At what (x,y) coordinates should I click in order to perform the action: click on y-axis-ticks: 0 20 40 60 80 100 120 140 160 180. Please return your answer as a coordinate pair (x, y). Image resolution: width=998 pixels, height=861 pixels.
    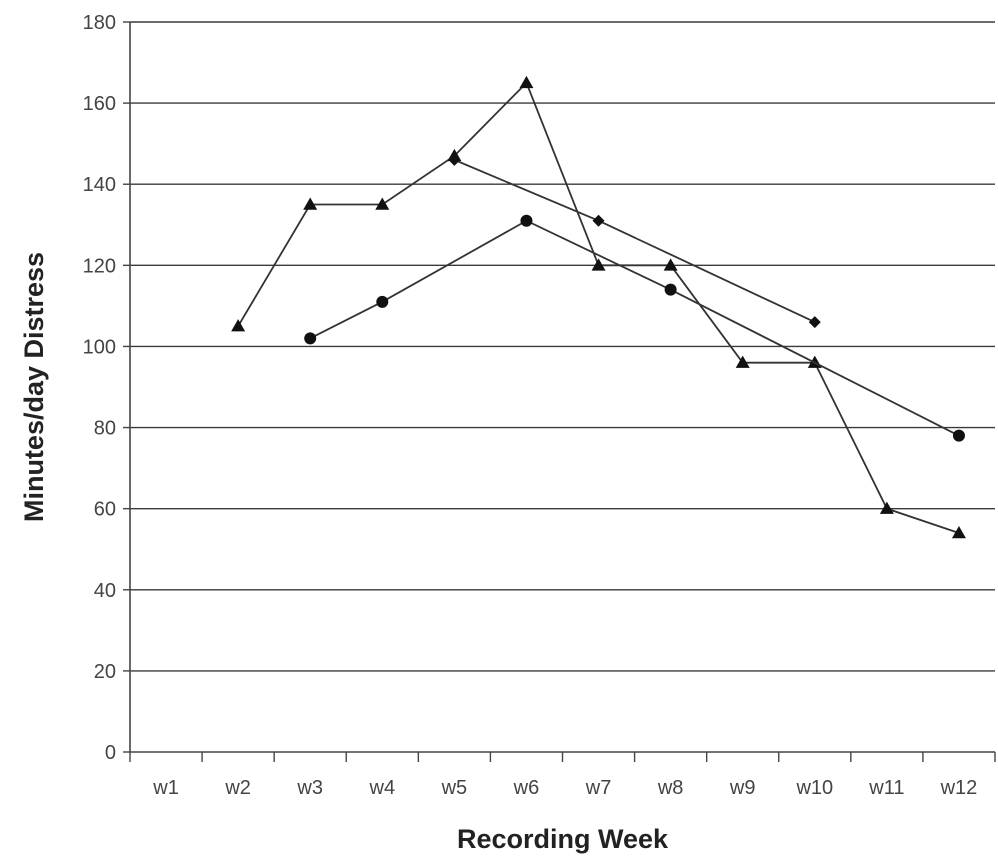
    Looking at the image, I should click on (106, 388).